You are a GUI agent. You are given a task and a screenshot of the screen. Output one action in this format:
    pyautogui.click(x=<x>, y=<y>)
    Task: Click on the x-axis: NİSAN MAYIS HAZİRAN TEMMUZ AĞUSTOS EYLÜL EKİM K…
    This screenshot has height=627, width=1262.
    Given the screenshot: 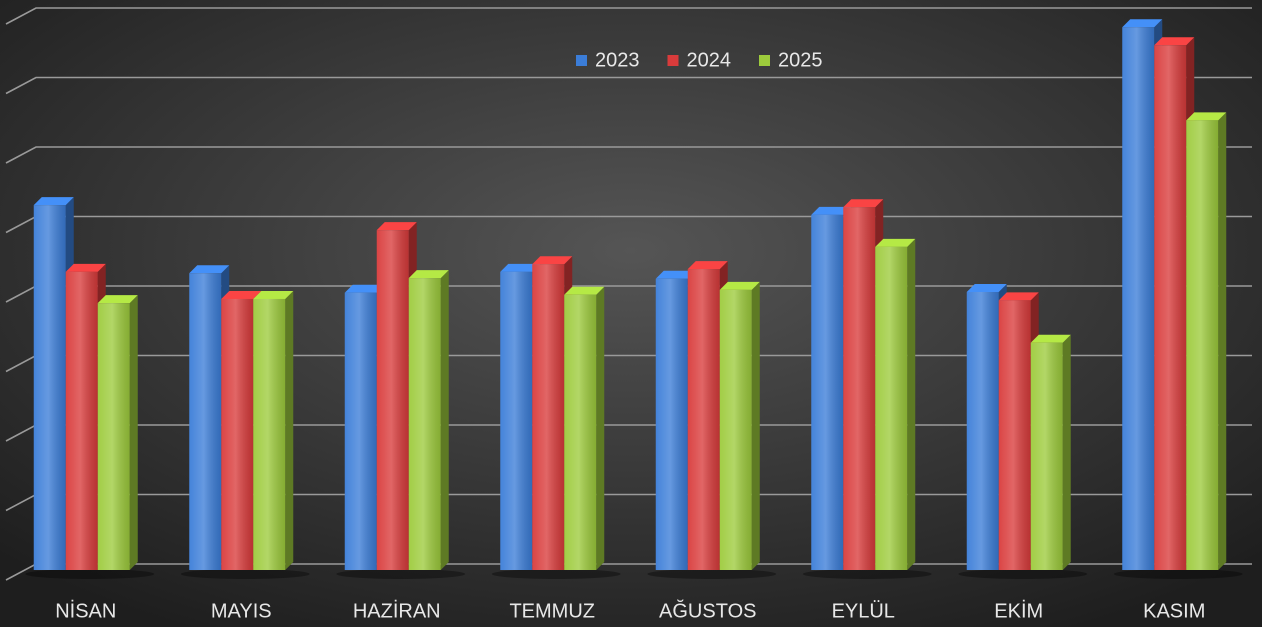 What is the action you would take?
    pyautogui.click(x=630, y=610)
    